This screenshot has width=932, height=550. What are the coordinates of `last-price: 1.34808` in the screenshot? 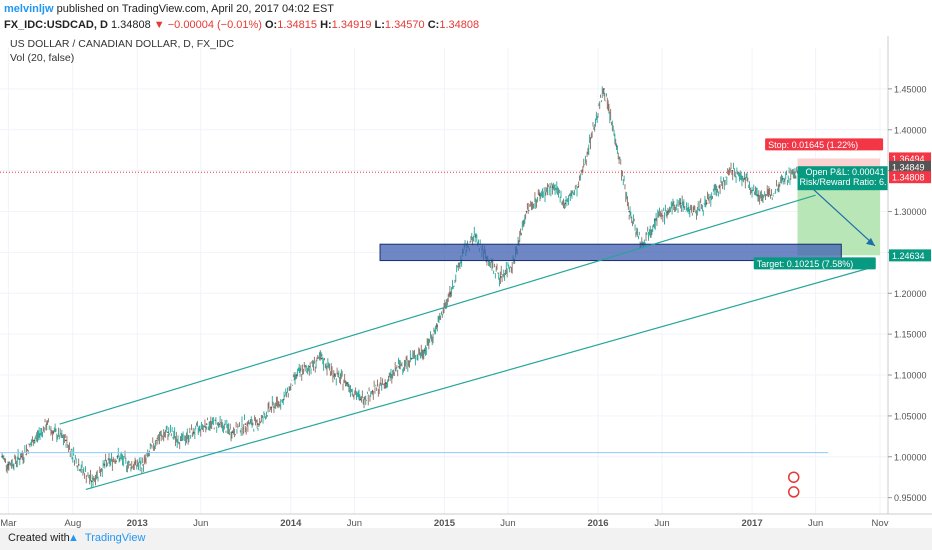 It's located at (130, 25).